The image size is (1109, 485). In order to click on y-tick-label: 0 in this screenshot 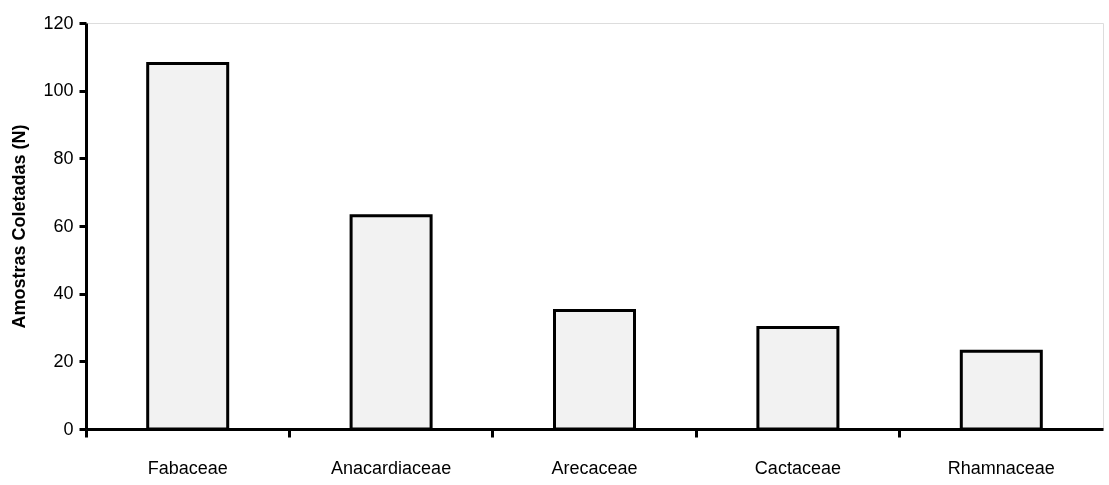, I will do `click(68, 428)`.